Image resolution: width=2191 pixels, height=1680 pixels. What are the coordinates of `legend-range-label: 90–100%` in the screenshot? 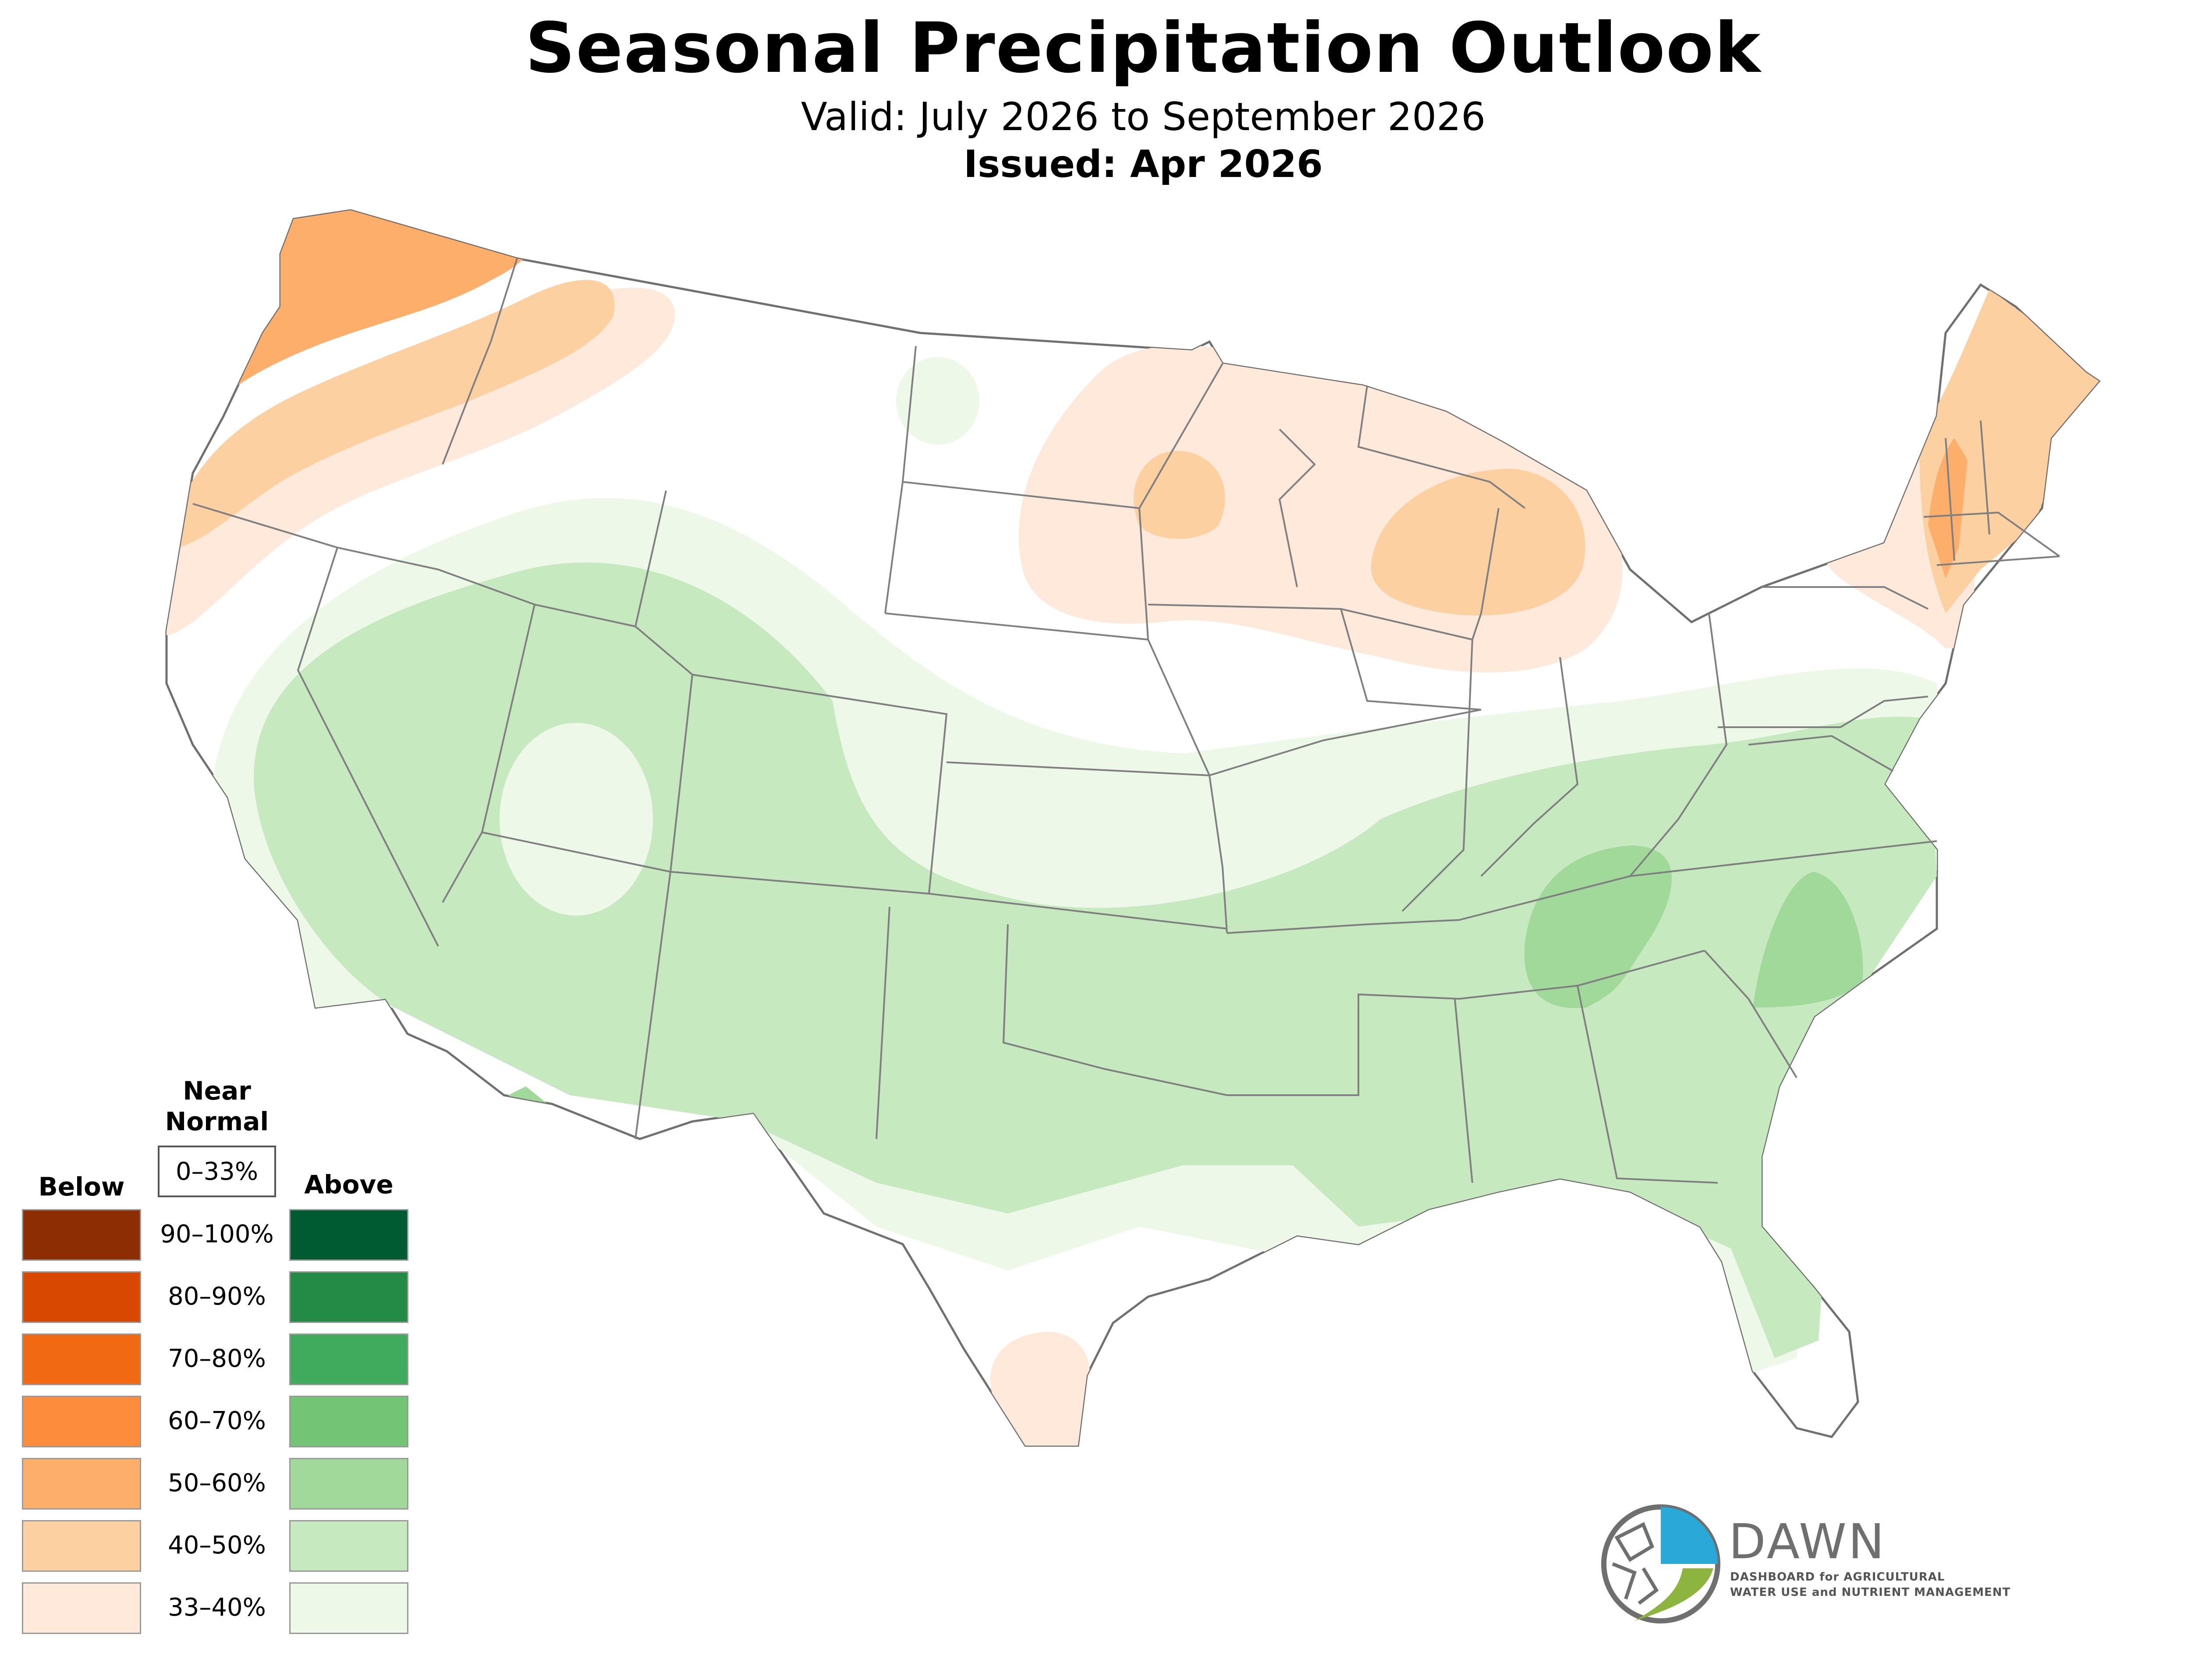 It's located at (217, 1235).